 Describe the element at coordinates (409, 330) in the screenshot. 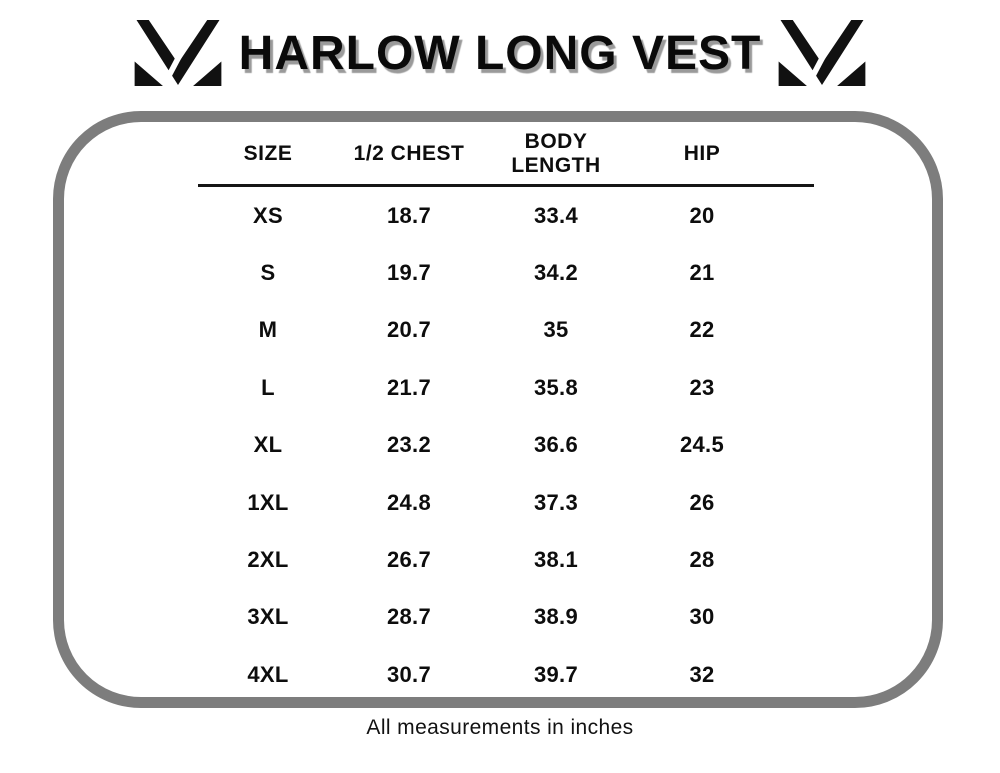

I see `cell-half-chest: 20.7` at that location.